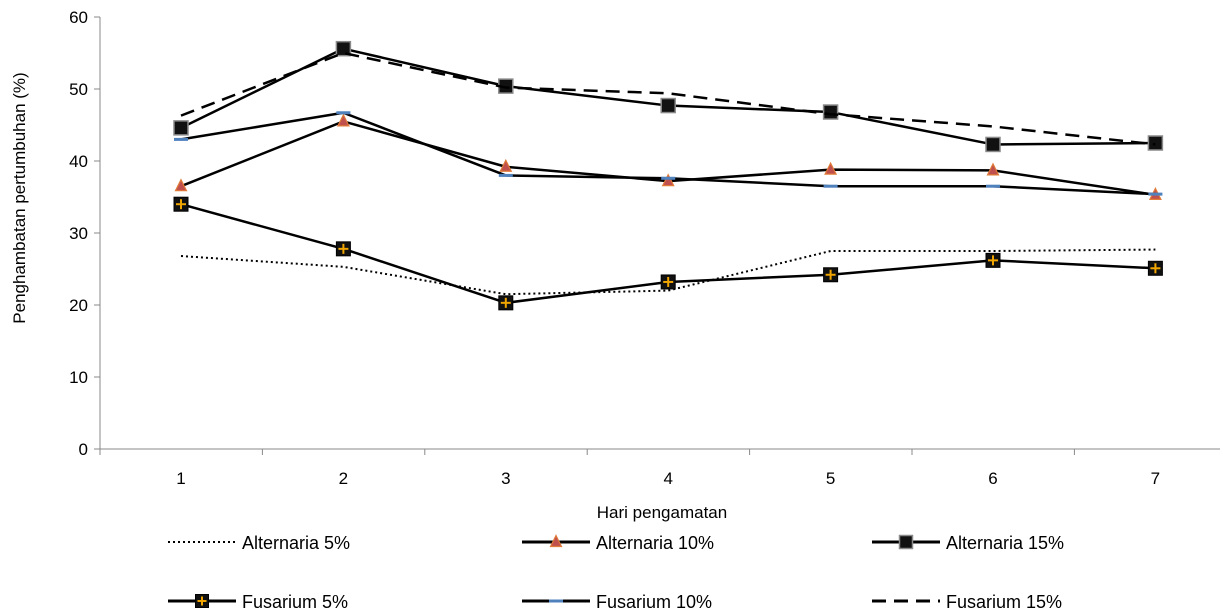  Describe the element at coordinates (78, 161) in the screenshot. I see `y-tick-label: 40` at that location.